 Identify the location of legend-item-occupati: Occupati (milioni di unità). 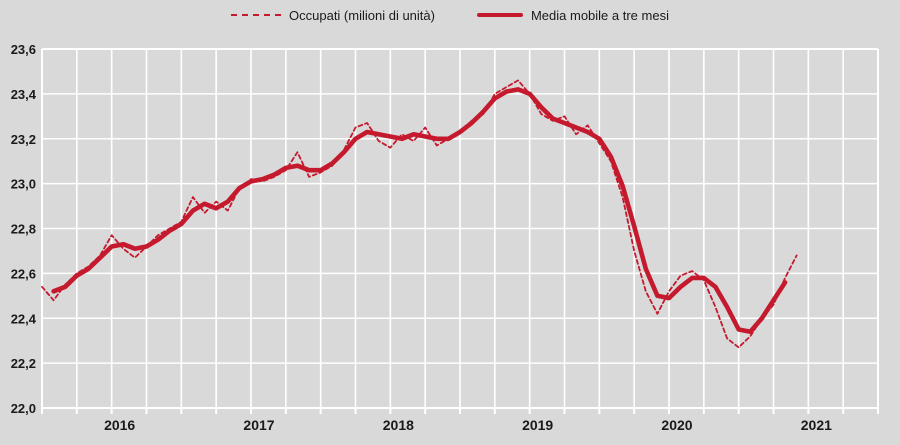
(333, 15).